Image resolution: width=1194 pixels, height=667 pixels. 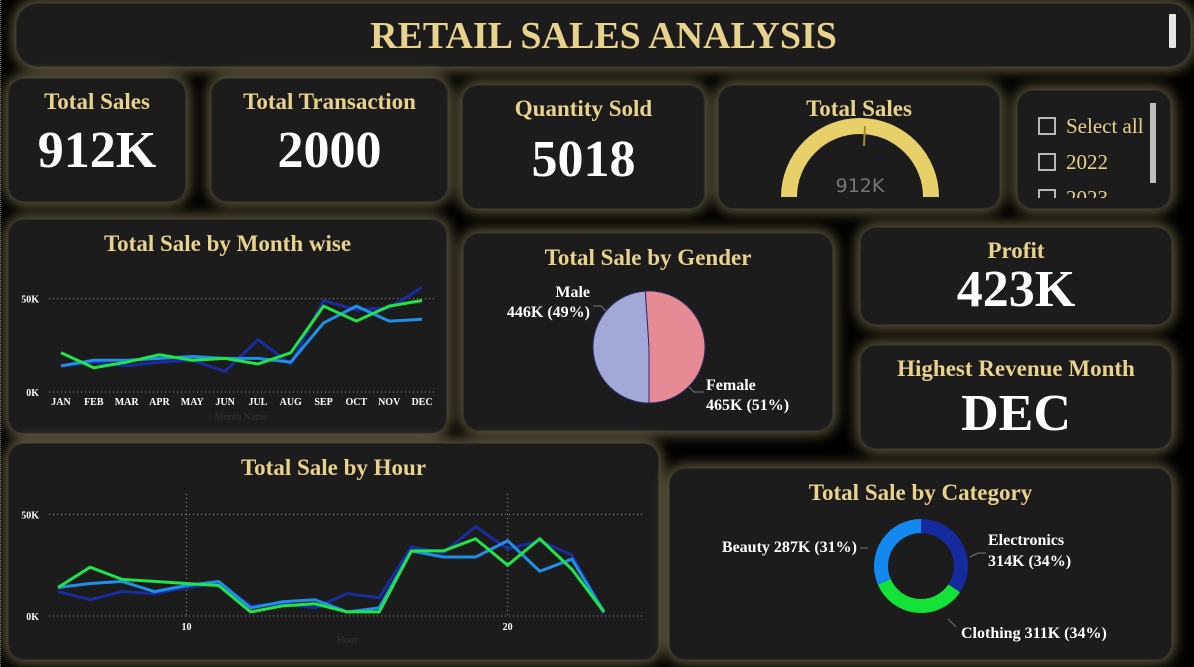 What do you see at coordinates (159, 402) in the screenshot?
I see `x-tick-label: APR` at bounding box center [159, 402].